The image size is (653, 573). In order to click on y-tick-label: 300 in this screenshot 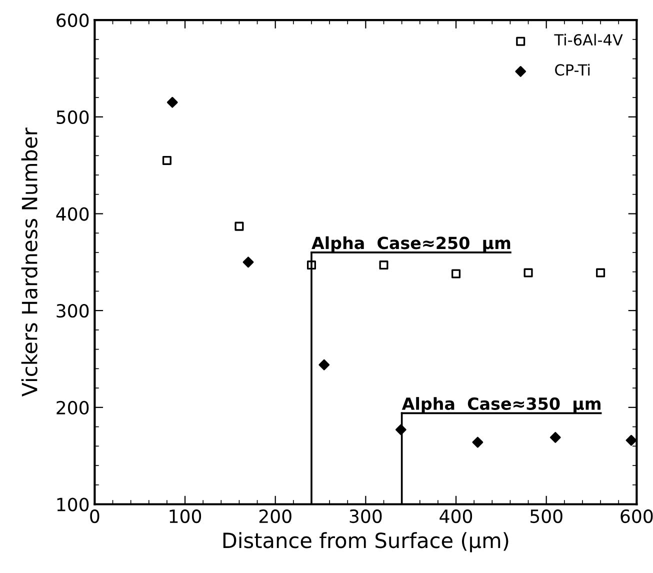, I will do `click(72, 311)`.